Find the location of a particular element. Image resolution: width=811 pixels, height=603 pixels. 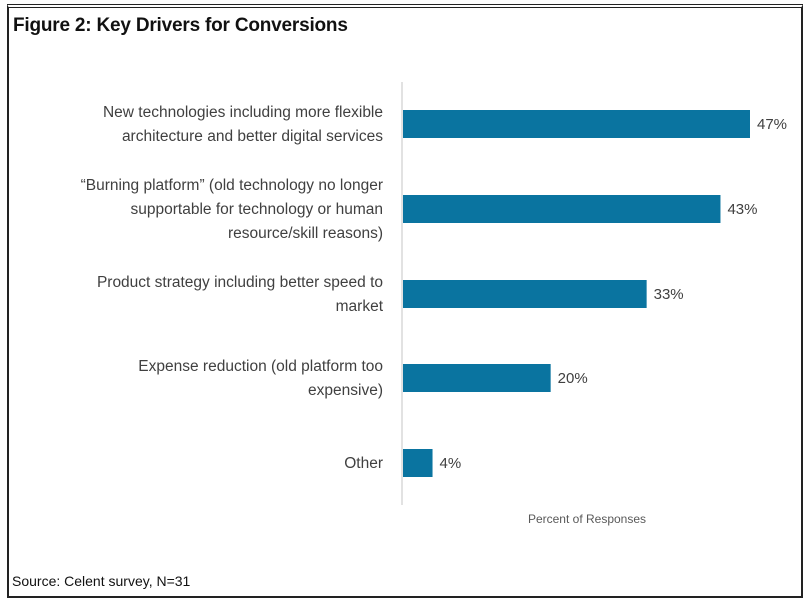

data-label: 4% is located at coordinates (451, 463).